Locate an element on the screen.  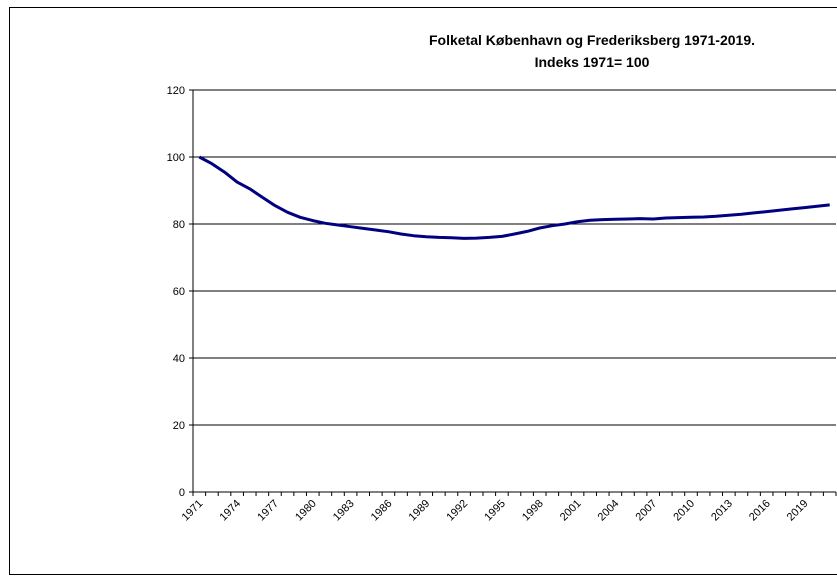
y-tick-label: 120 is located at coordinates (176, 91).